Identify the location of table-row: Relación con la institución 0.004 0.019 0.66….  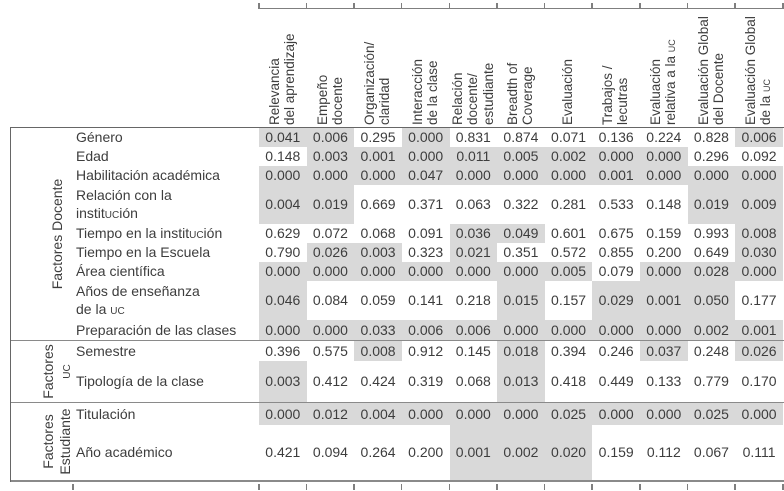
(397, 204).